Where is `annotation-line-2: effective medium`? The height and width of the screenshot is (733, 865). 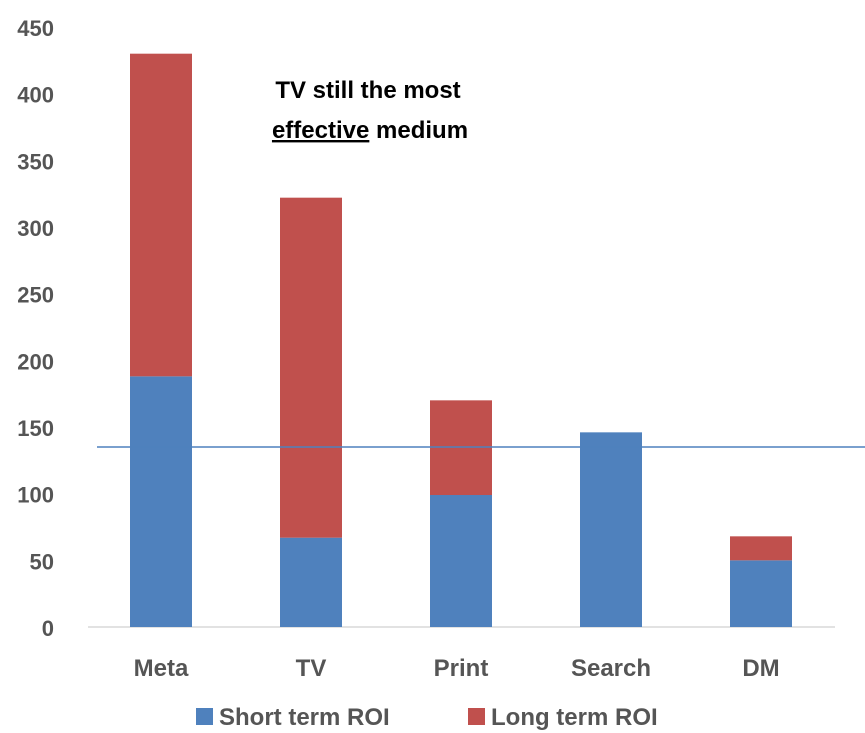
annotation-line-2: effective medium is located at coordinates (370, 130).